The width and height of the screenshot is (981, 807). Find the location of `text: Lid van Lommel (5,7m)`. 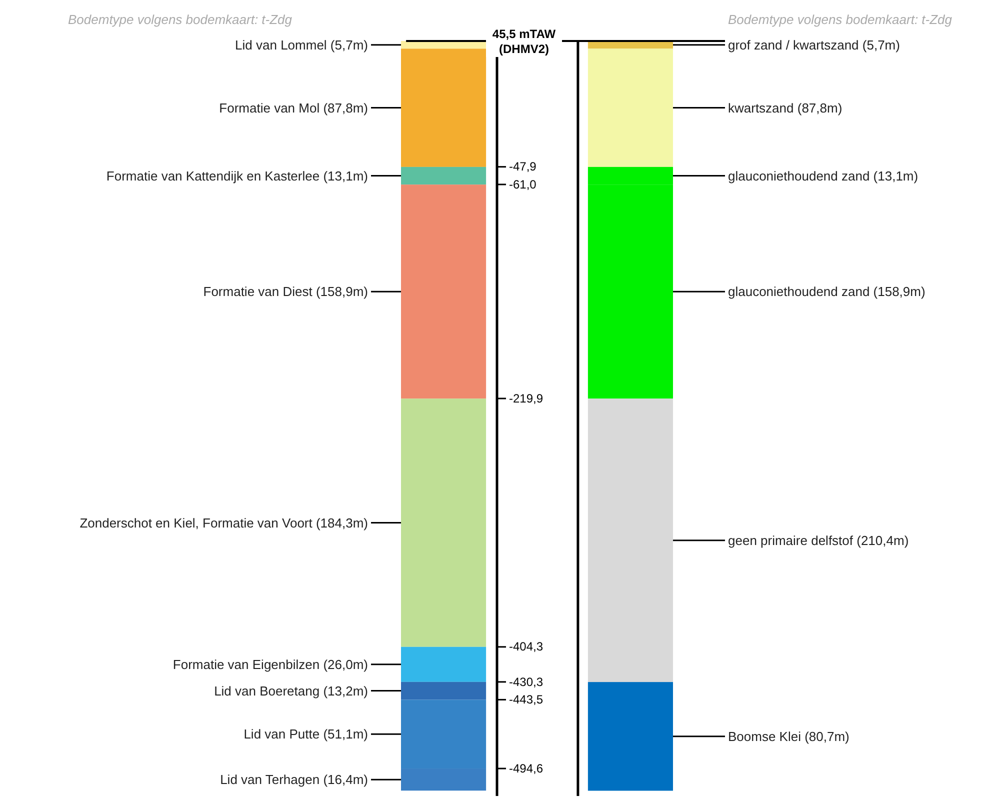

text: Lid van Lommel (5,7m) is located at coordinates (301, 44).